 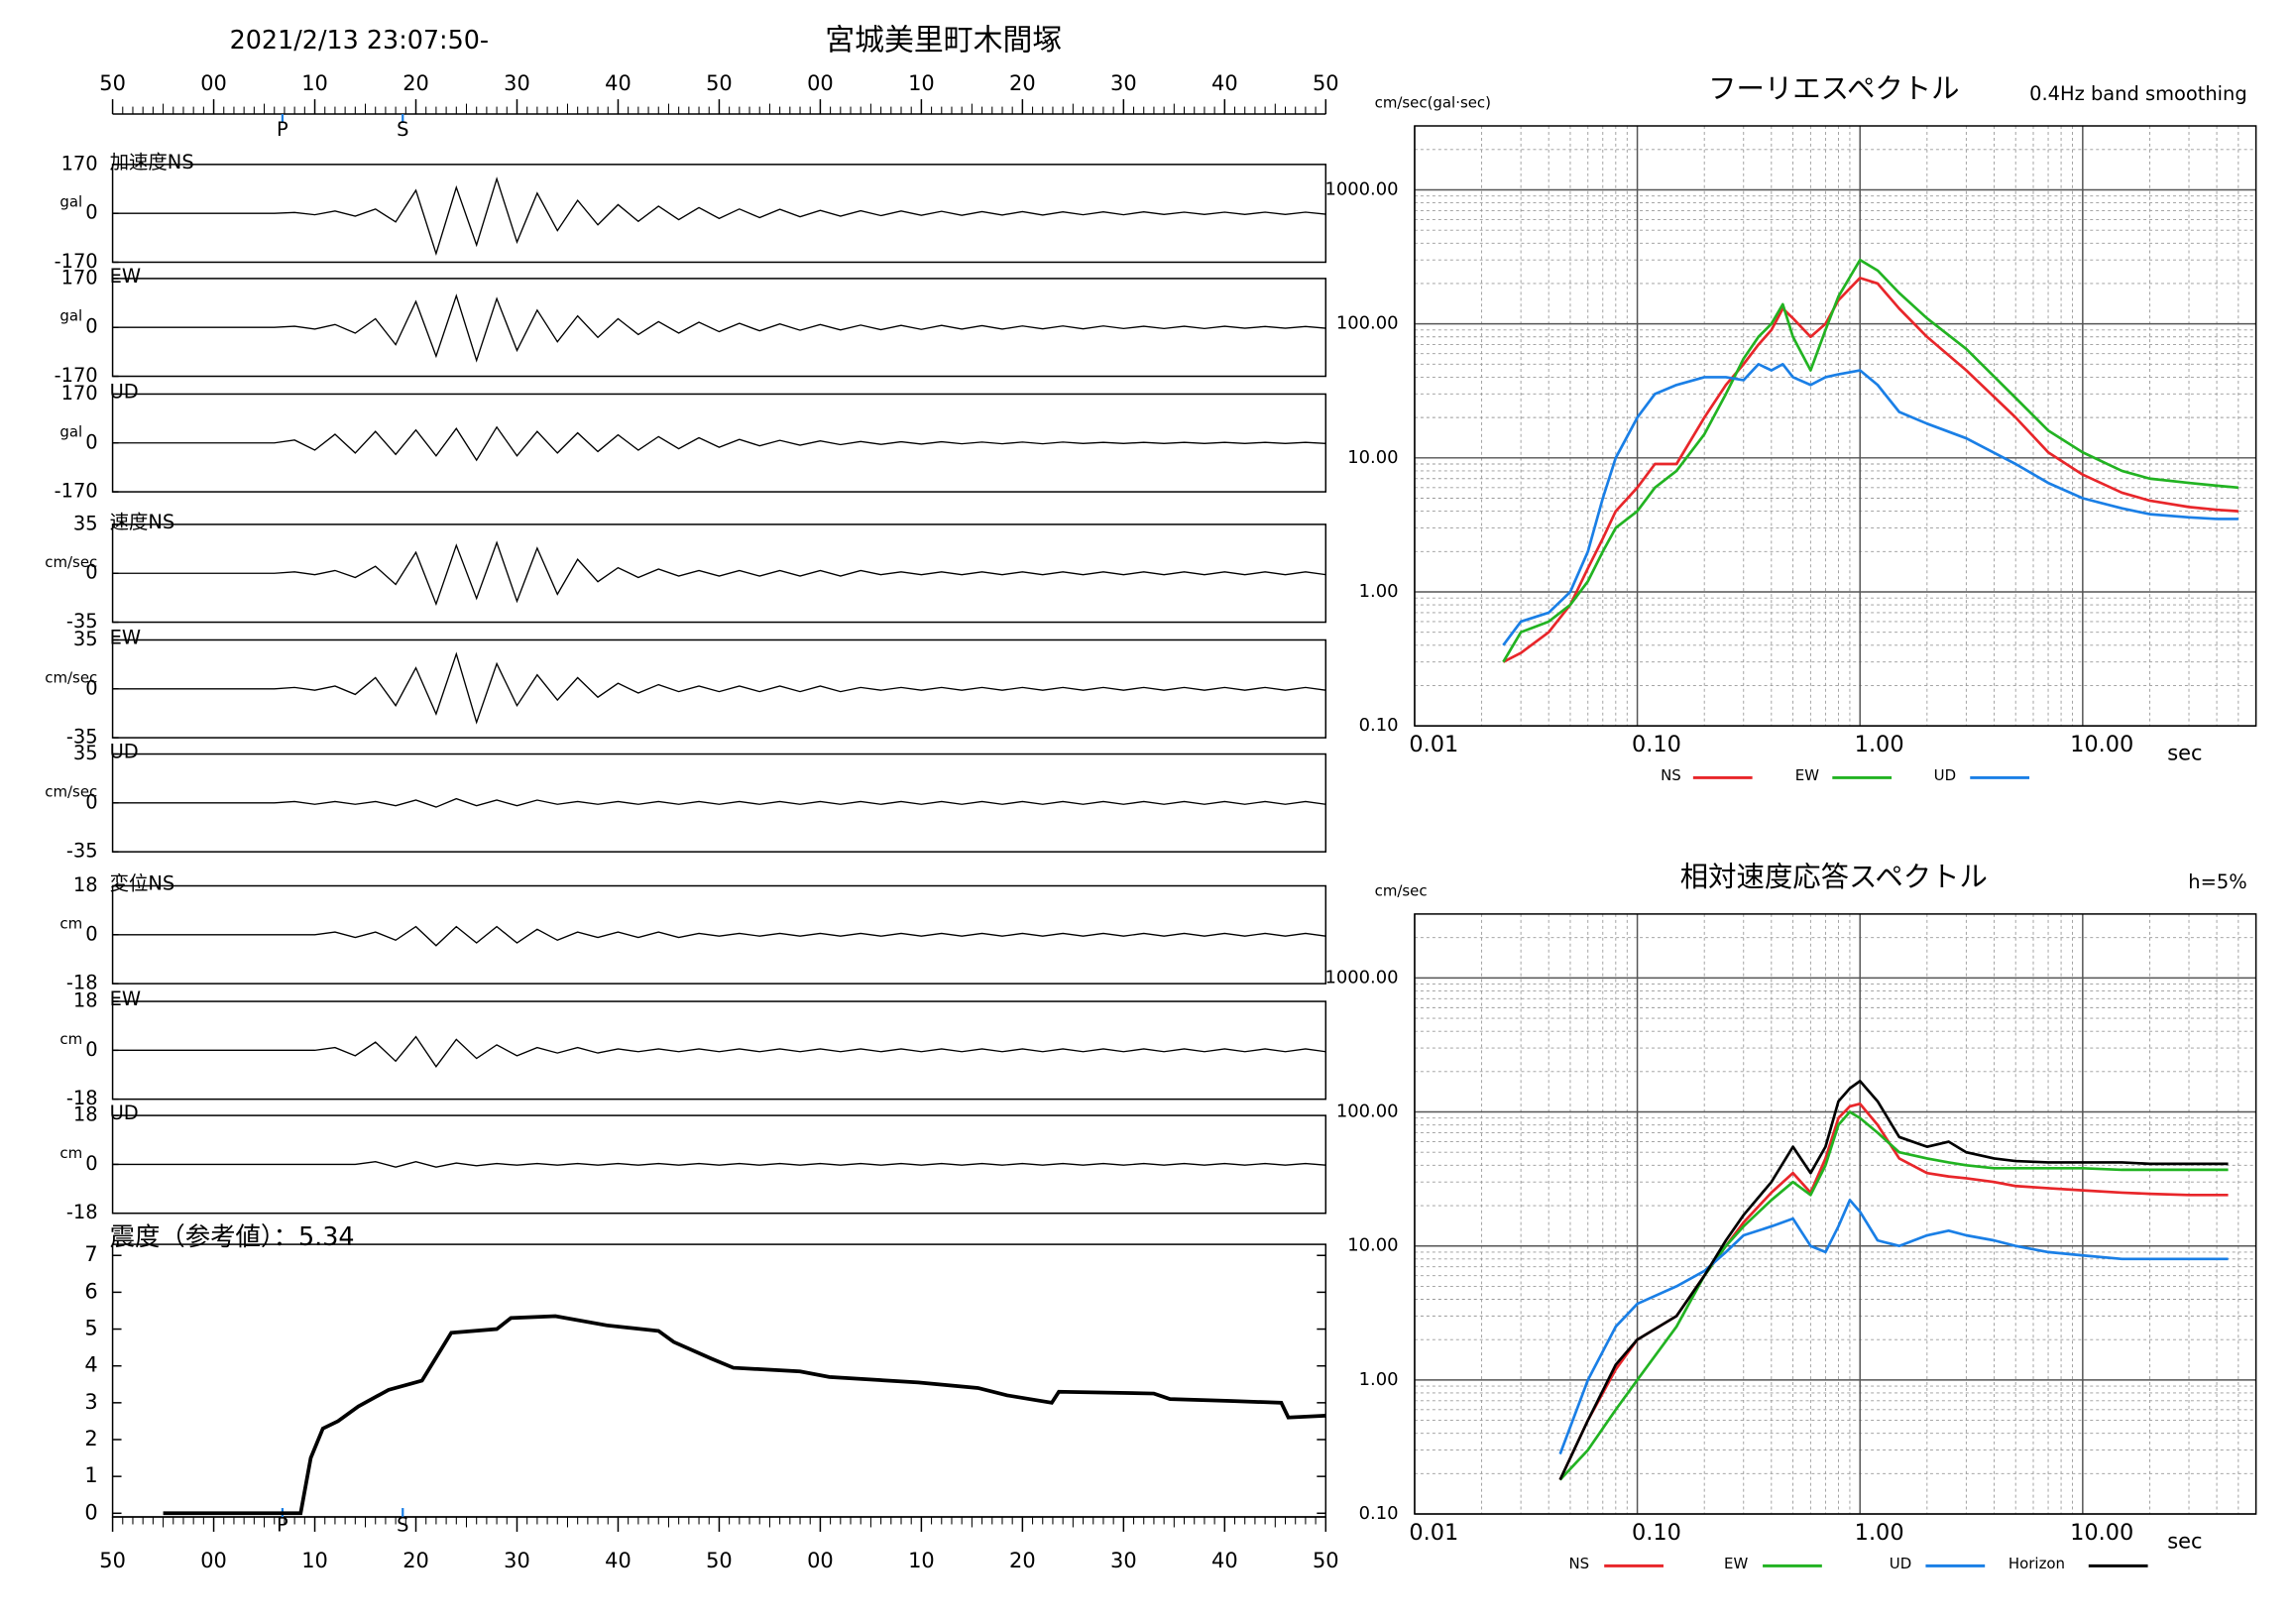 I want to click on y-unit: cm/sec, so click(x=1402, y=890).